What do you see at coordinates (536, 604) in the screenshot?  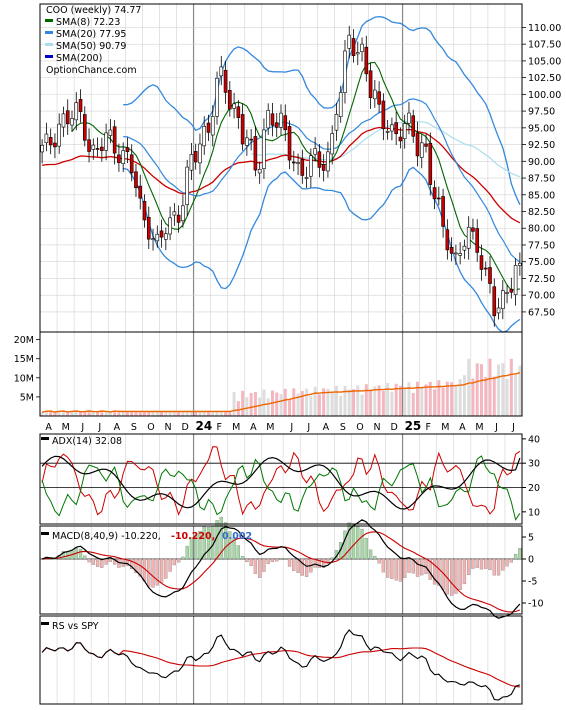 I see `macd-tick-label: -10` at bounding box center [536, 604].